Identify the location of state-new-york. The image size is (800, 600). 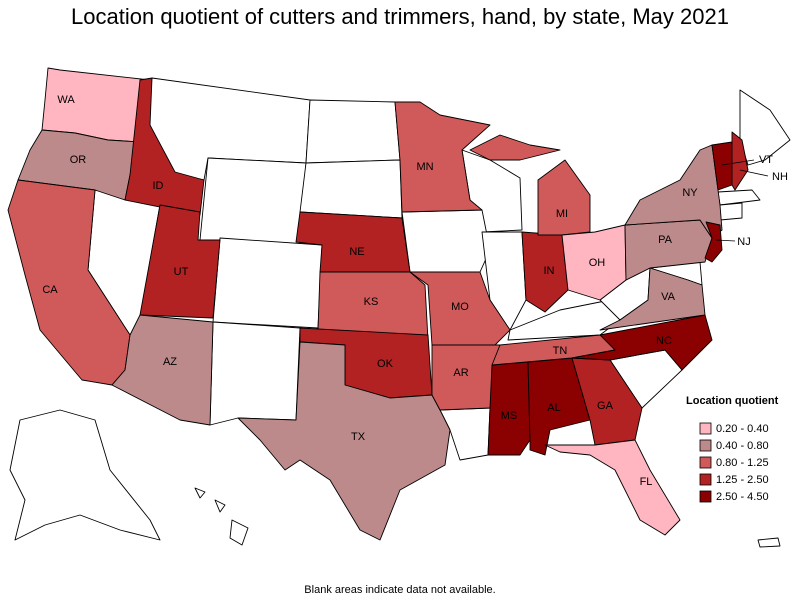
(673, 191).